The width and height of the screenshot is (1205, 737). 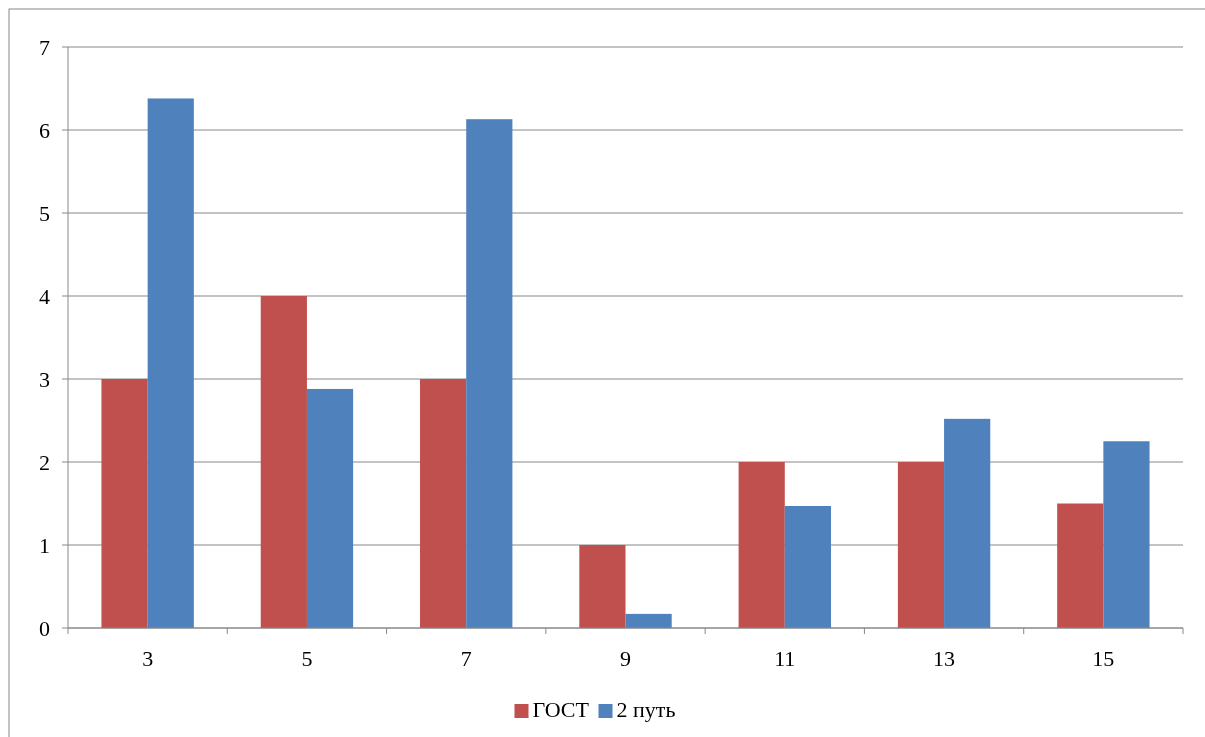 I want to click on y-tick-label: 7, so click(x=44, y=47).